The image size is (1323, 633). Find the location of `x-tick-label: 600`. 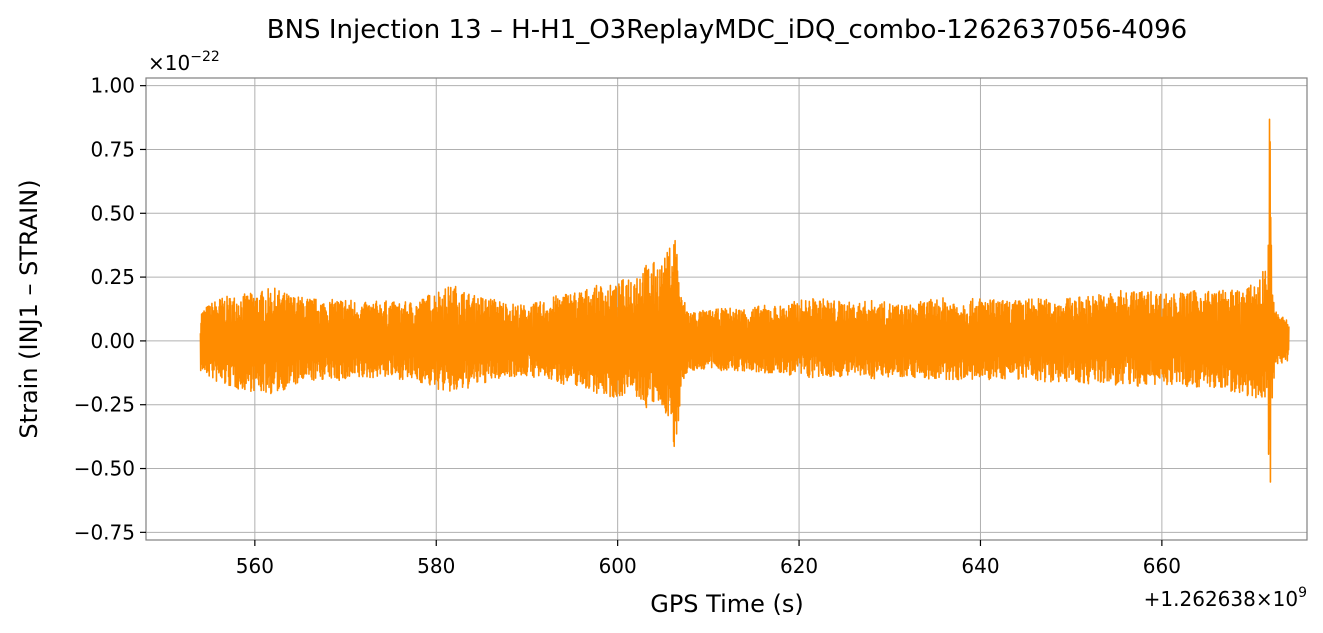

x-tick-label: 600 is located at coordinates (618, 566).